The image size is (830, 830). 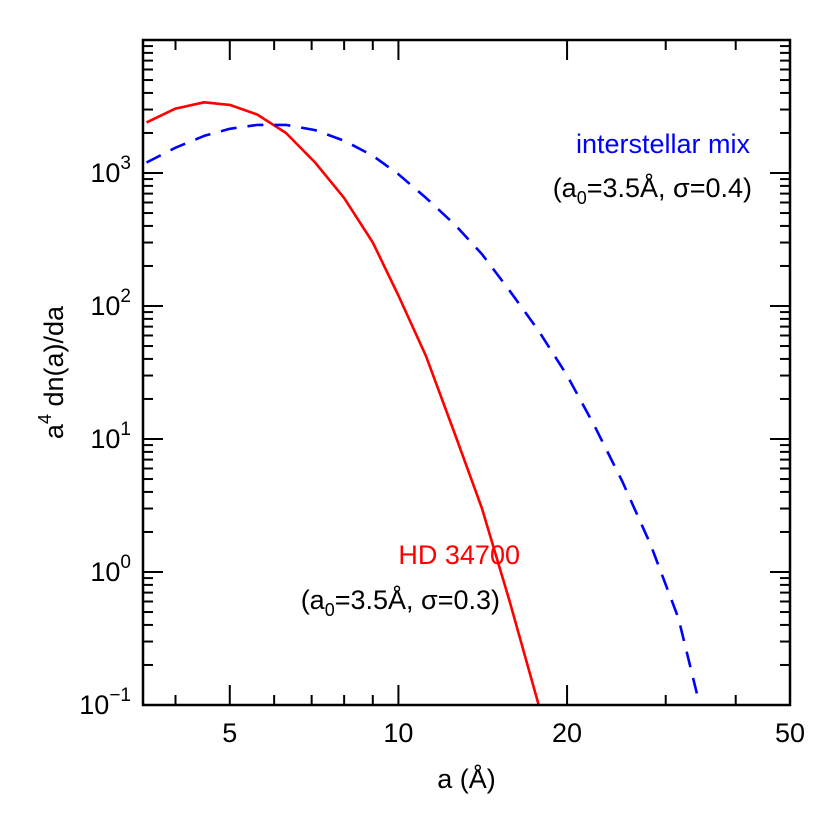 I want to click on y-tick-label: 10⁰, so click(x=110, y=569).